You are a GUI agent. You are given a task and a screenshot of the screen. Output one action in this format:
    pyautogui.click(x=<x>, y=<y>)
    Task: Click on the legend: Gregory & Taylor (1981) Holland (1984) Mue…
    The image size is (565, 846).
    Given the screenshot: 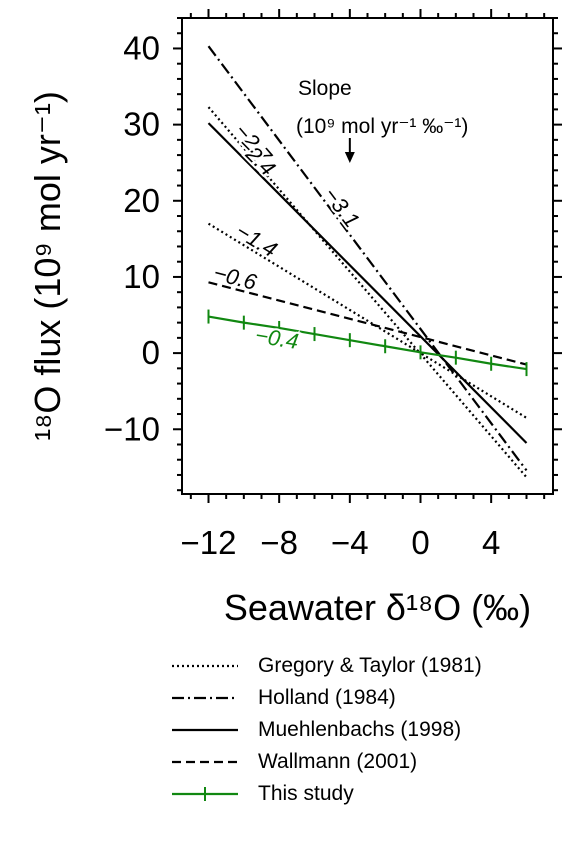 What is the action you would take?
    pyautogui.click(x=365, y=730)
    